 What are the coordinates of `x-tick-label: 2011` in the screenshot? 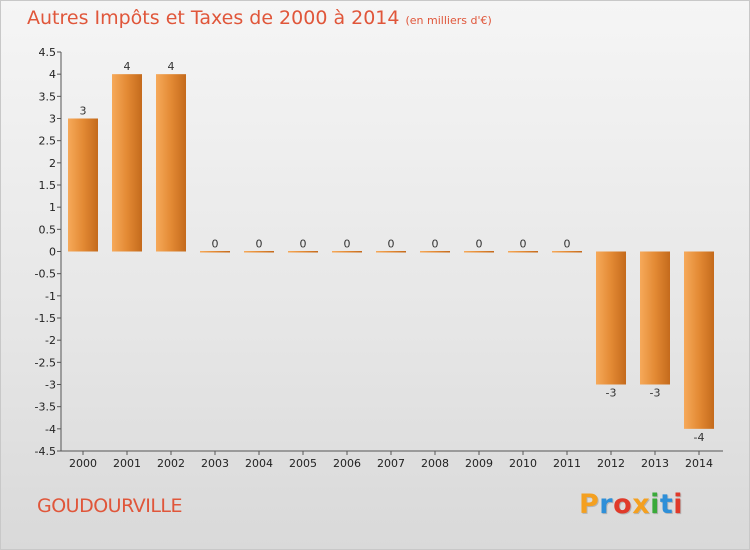 It's located at (567, 463).